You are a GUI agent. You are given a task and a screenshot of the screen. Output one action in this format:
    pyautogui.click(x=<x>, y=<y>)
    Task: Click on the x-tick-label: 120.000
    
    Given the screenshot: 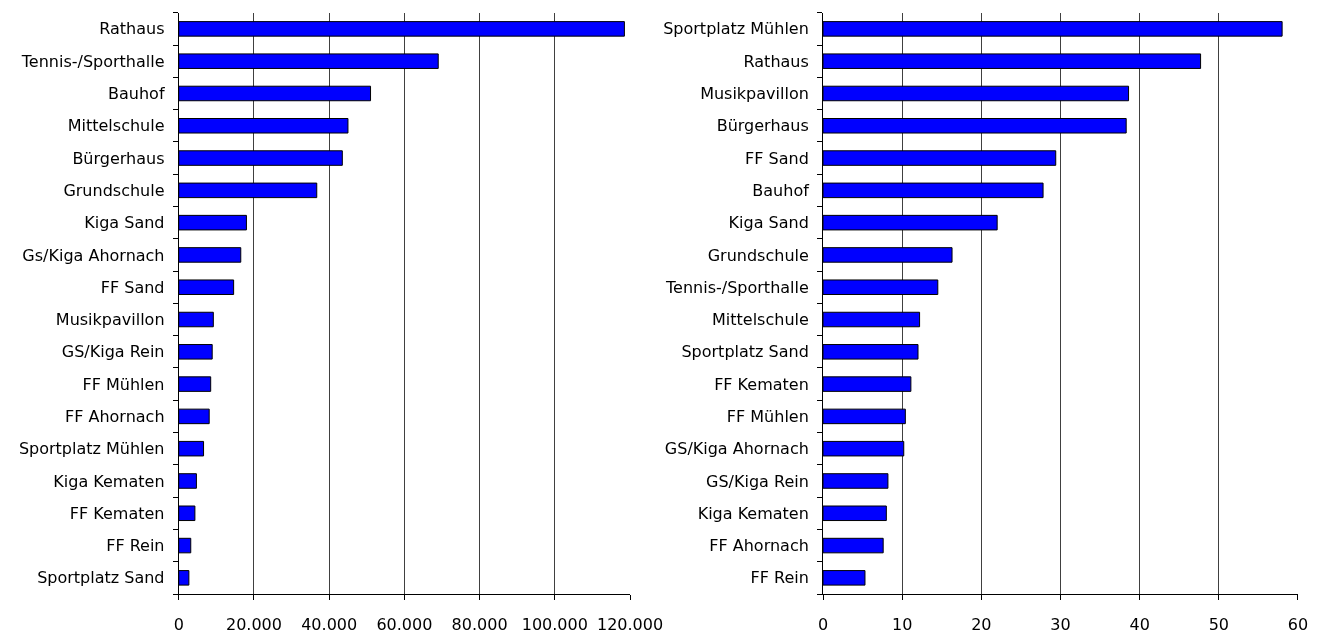 What is the action you would take?
    pyautogui.click(x=630, y=625)
    